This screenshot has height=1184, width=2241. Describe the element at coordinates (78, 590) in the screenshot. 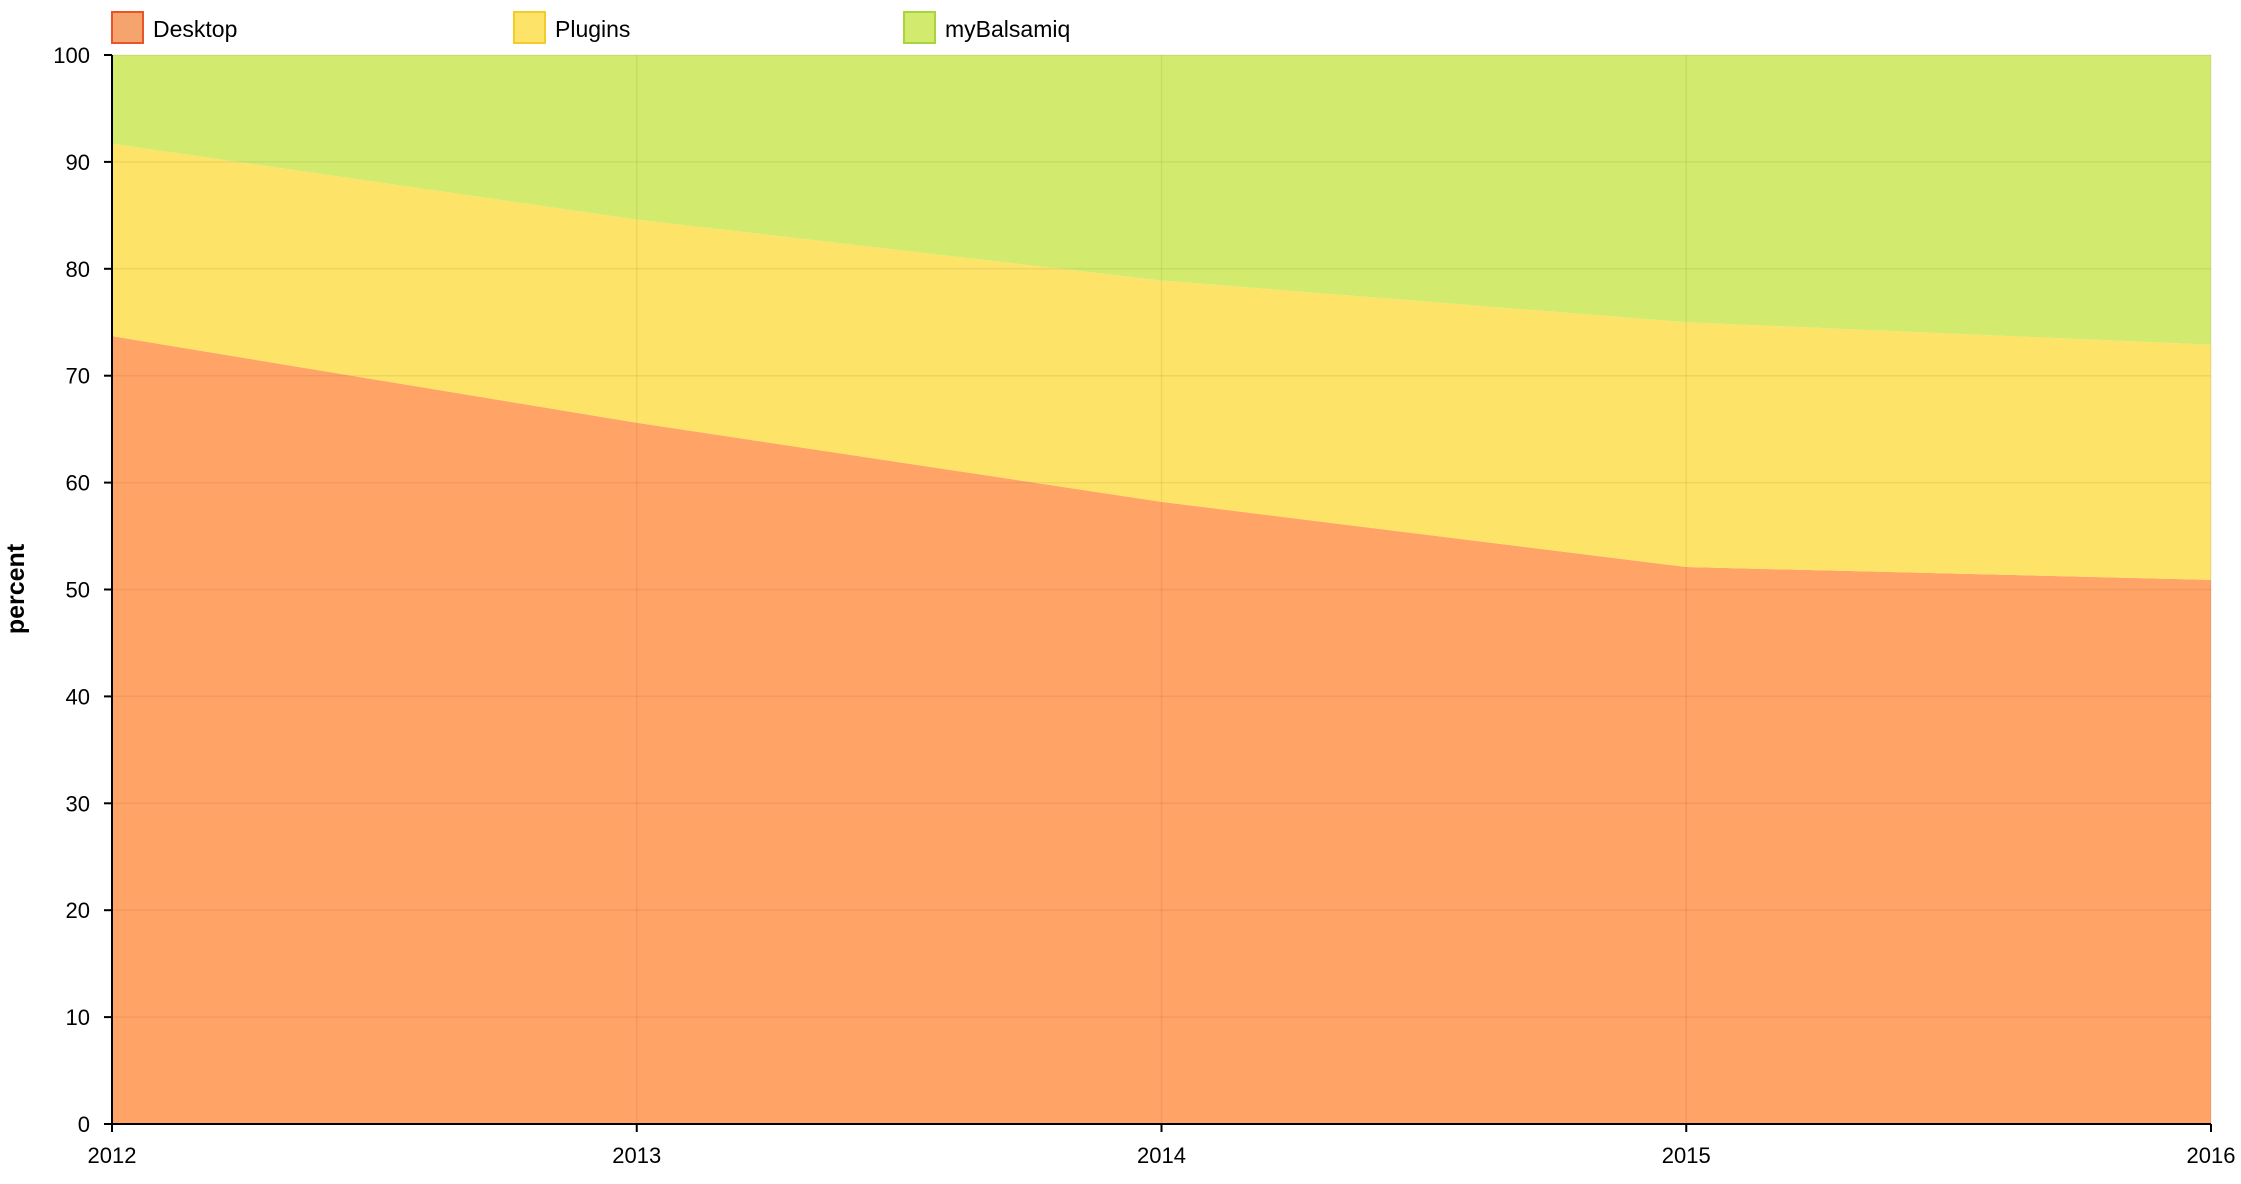

I see `y-tick-label: 50` at that location.